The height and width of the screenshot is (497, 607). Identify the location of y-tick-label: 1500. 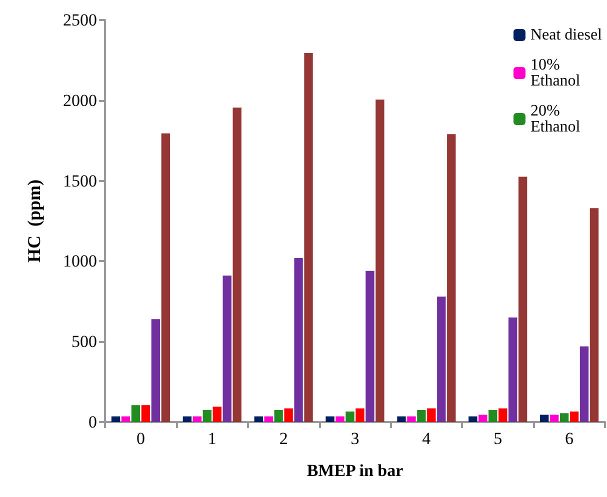
(80, 180).